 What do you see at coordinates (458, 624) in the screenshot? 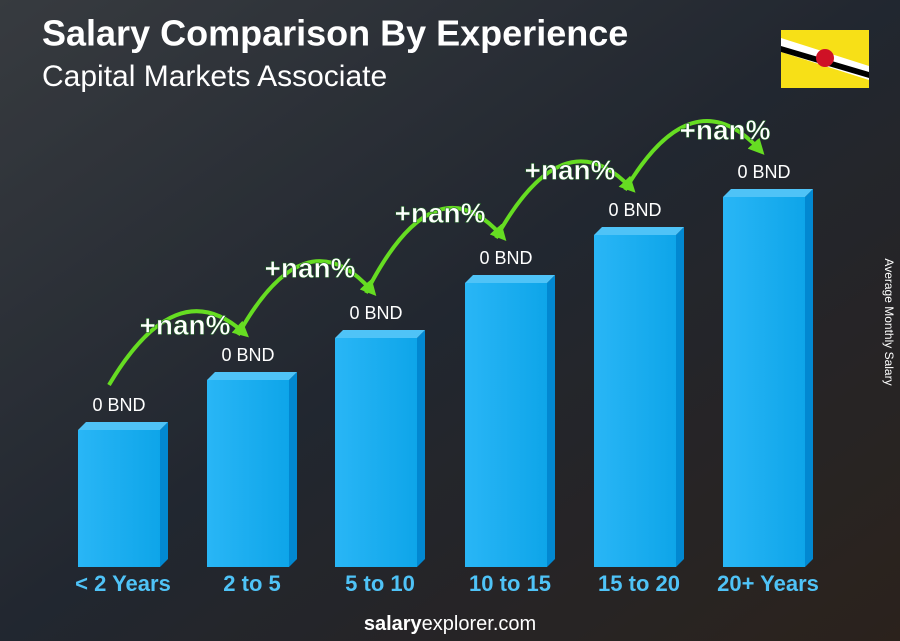
I see `brand-rest: explorer` at bounding box center [458, 624].